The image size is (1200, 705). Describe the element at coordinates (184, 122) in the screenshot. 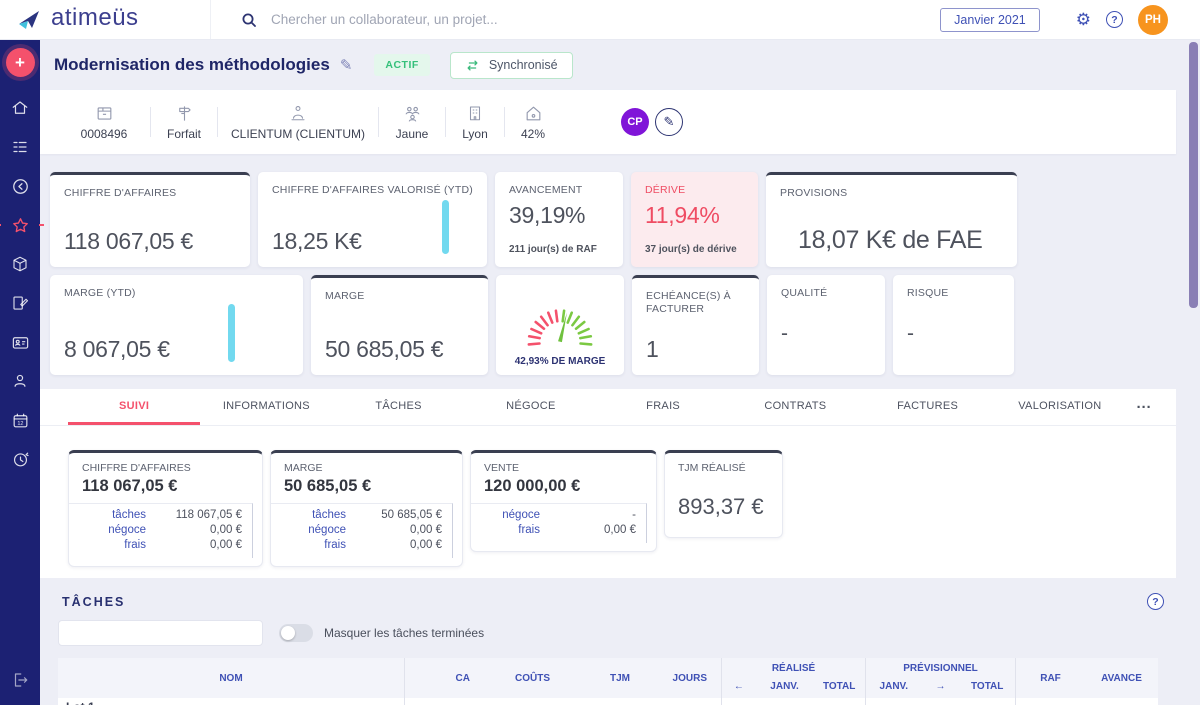

I see `info-item-type: Forfait` at that location.